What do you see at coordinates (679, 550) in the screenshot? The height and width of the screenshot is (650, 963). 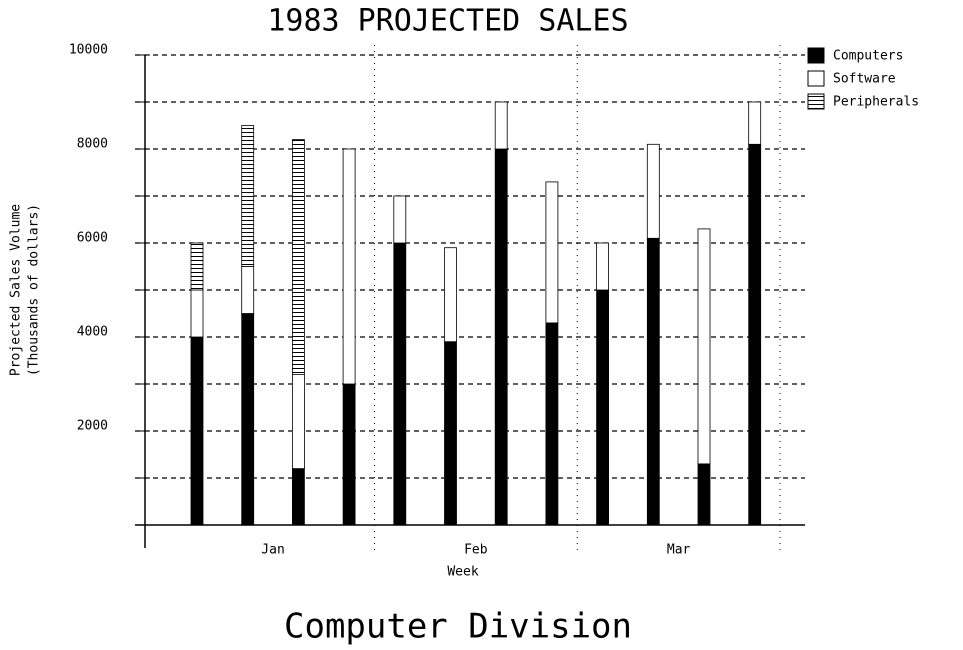 I see `x-group-label: Mar` at bounding box center [679, 550].